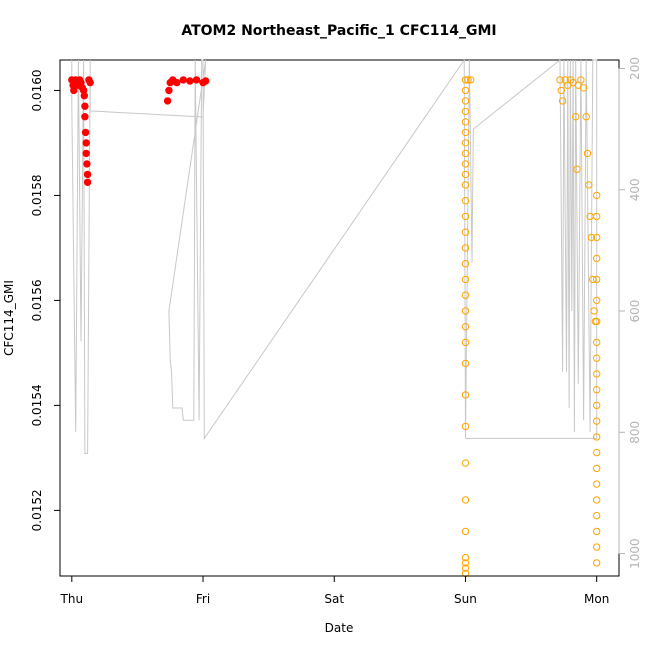  What do you see at coordinates (339, 628) in the screenshot?
I see `x-axis-label: Date` at bounding box center [339, 628].